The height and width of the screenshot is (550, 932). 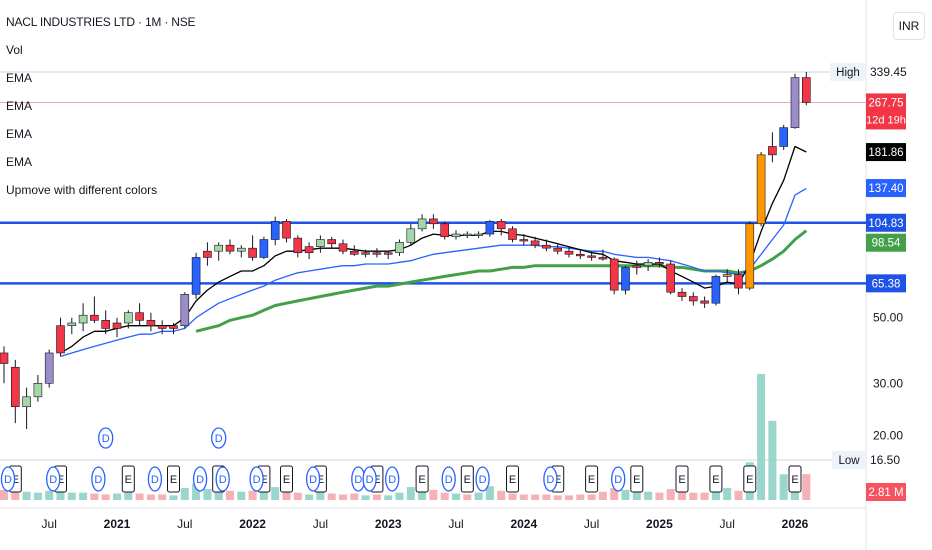 I want to click on level-lower-badge-box, so click(x=886, y=283).